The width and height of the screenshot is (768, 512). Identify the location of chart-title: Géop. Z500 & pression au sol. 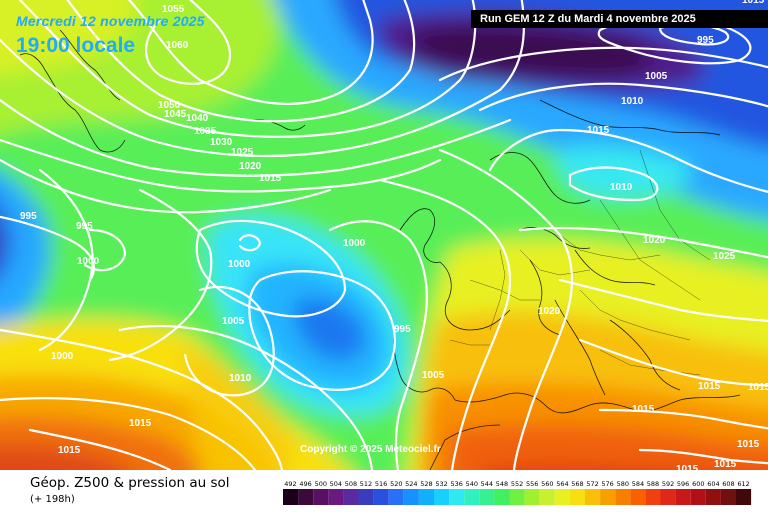
(130, 483).